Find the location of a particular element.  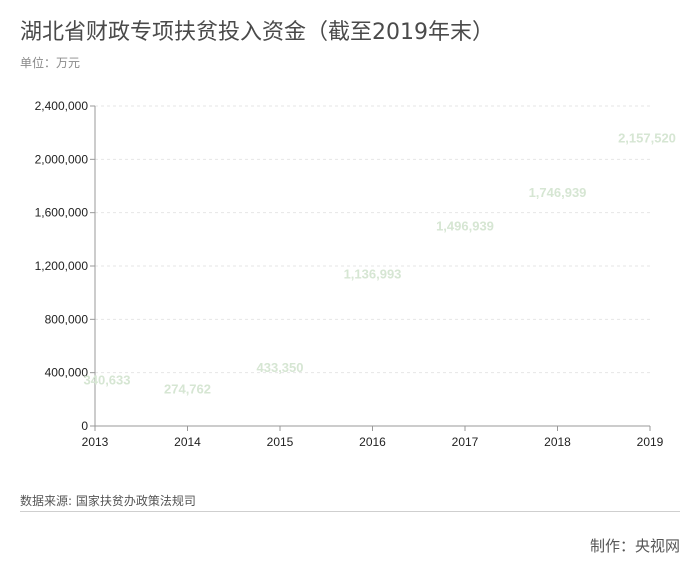

data-label: 1,136,993 is located at coordinates (373, 273).